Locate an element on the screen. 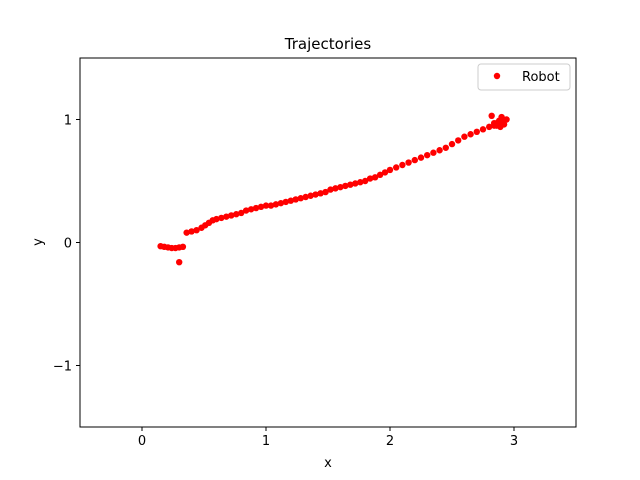 This screenshot has width=640, height=480. legend-label-robot: Robot is located at coordinates (541, 77).